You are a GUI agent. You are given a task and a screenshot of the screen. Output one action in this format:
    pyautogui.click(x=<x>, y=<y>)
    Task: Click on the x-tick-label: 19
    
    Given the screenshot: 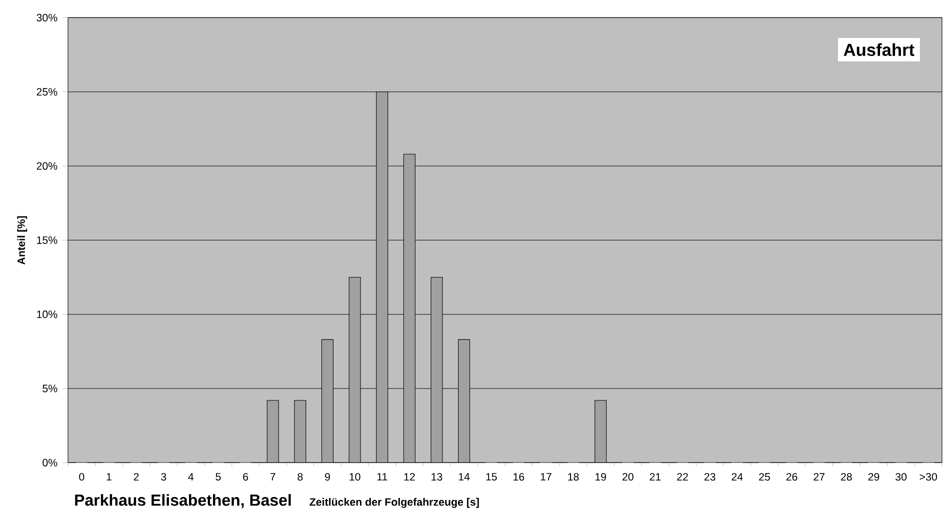 What is the action you would take?
    pyautogui.click(x=600, y=477)
    